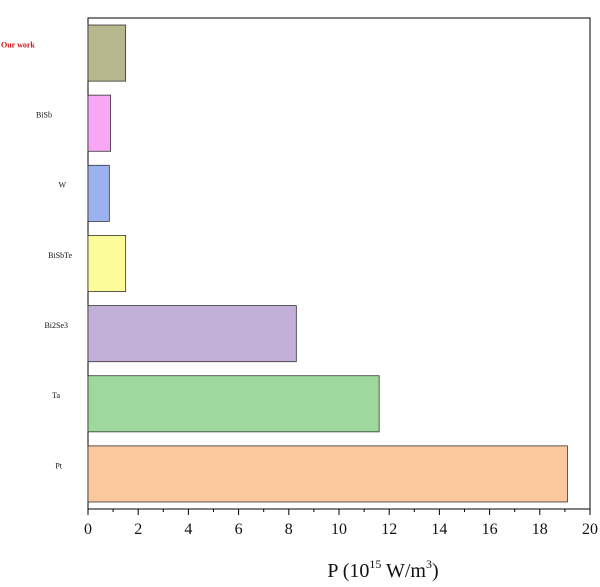 The width and height of the screenshot is (600, 587). I want to click on x-tick-label: 18, so click(540, 529).